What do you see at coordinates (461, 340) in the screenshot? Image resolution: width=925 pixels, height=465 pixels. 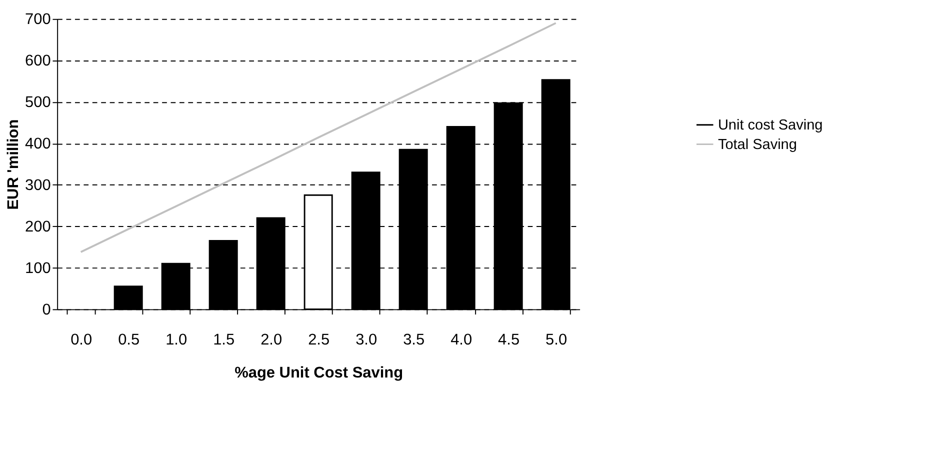 I see `x-tick-label: 4.0` at bounding box center [461, 340].